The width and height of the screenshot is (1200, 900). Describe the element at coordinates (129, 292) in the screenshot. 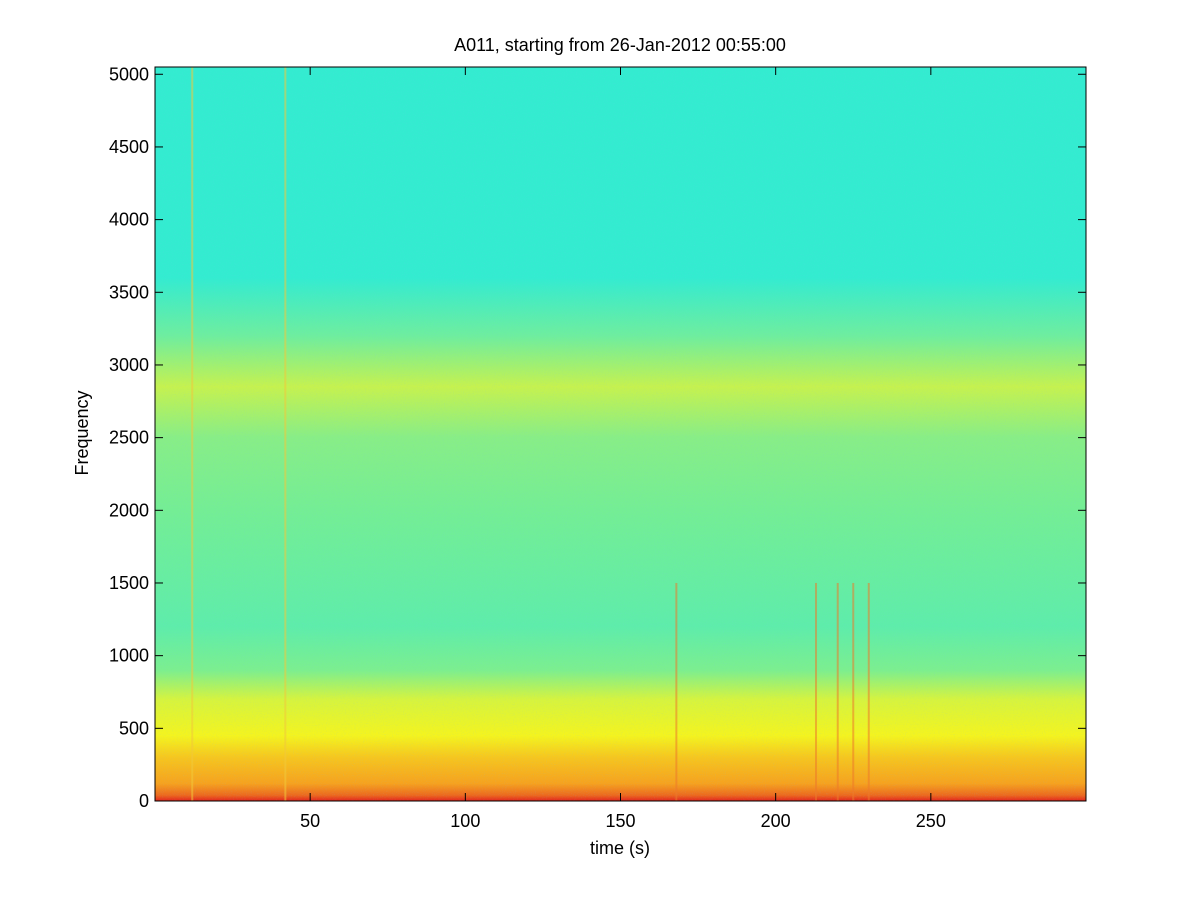

I see `y-tick-label: 3500` at that location.